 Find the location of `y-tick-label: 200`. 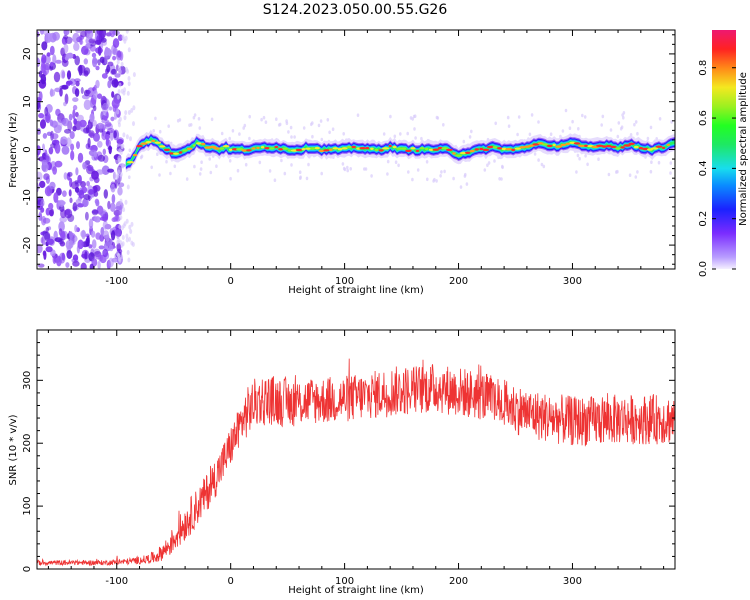

y-tick-label: 200 is located at coordinates (27, 443).